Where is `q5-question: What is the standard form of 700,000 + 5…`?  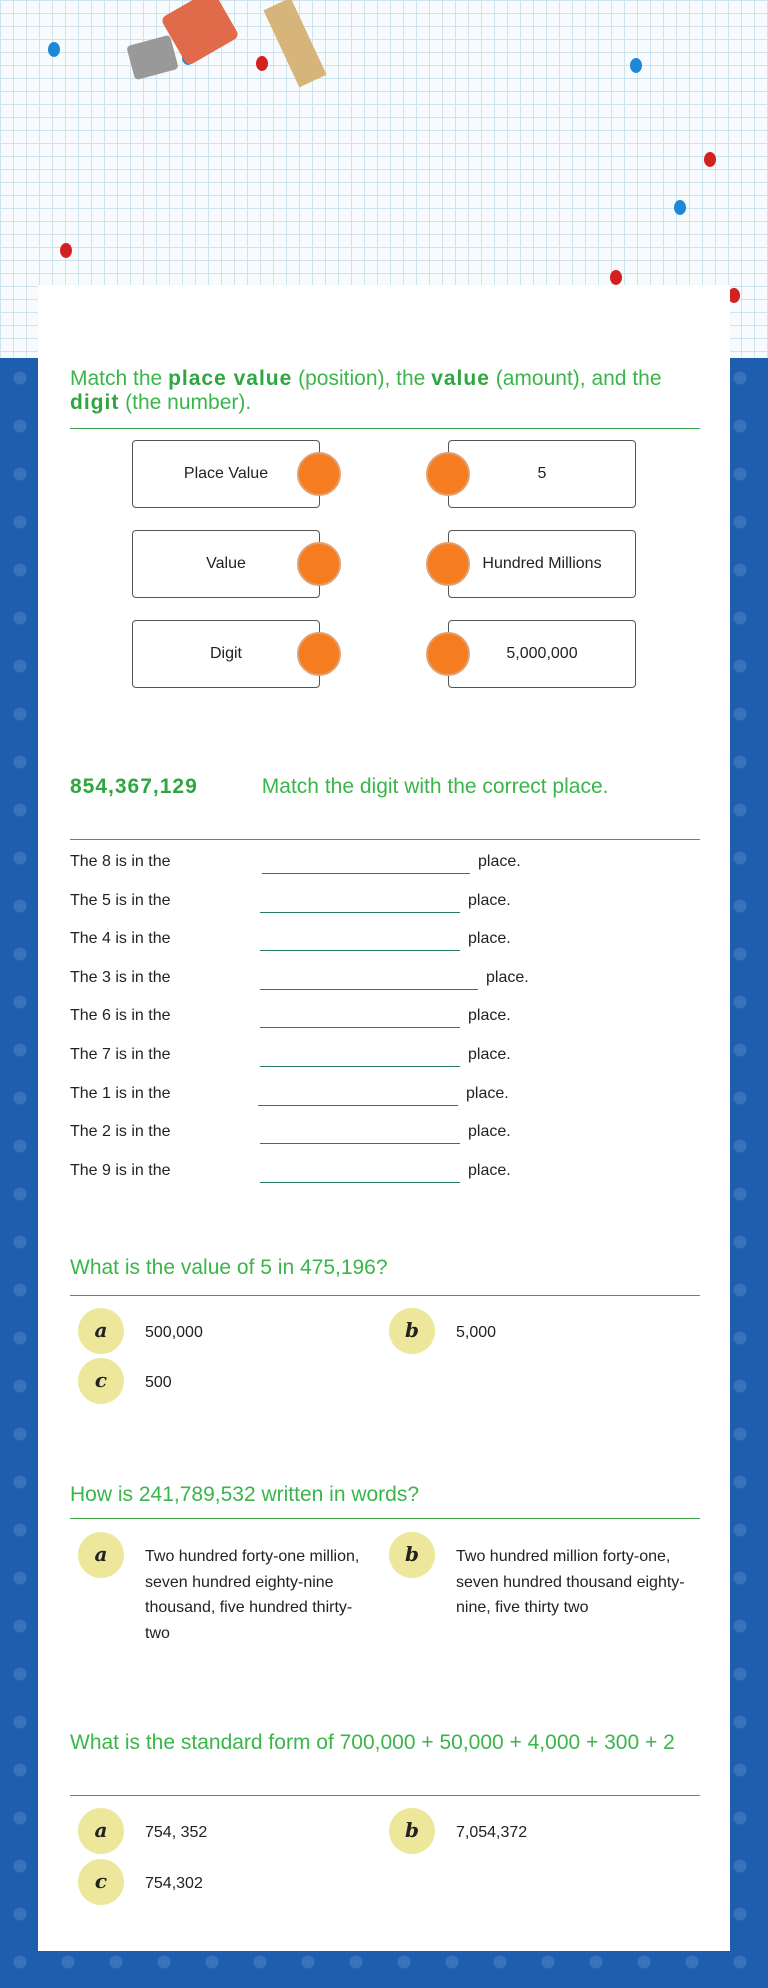
q5-question: What is the standard form of 700,000 + 5… is located at coordinates (372, 1742).